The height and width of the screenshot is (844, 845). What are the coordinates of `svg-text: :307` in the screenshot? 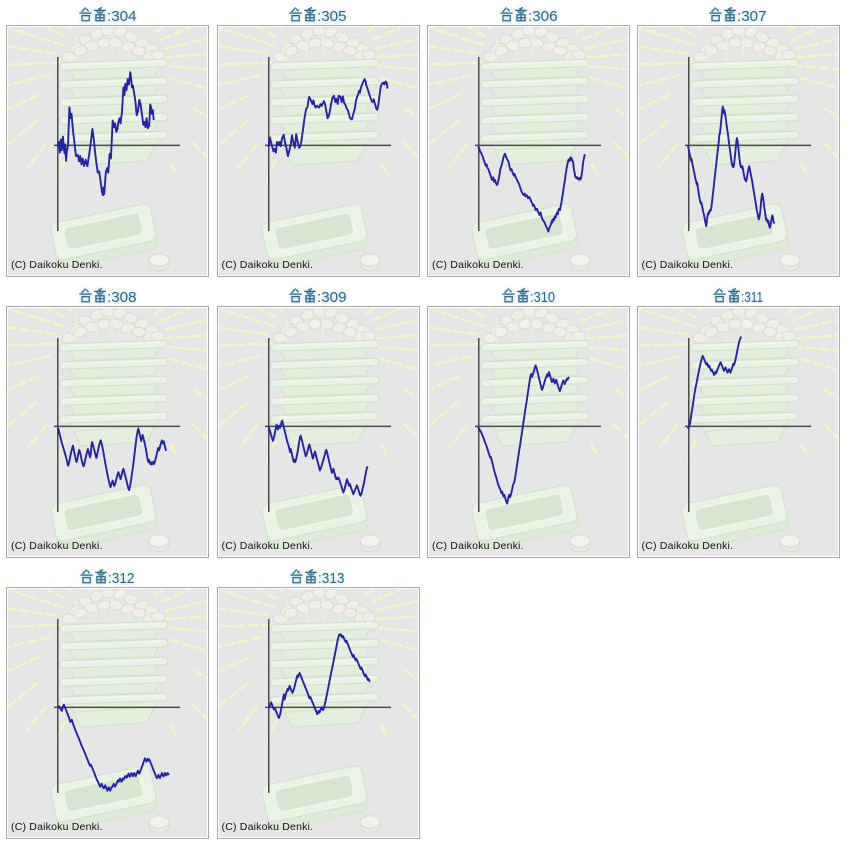 It's located at (752, 15).